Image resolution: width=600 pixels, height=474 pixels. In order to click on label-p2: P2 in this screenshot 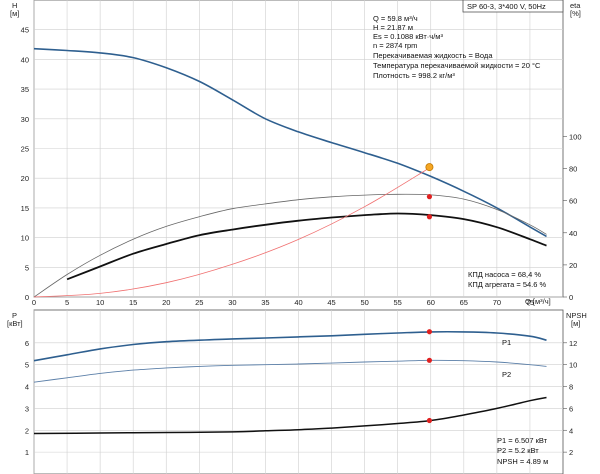, I will do `click(506, 374)`.